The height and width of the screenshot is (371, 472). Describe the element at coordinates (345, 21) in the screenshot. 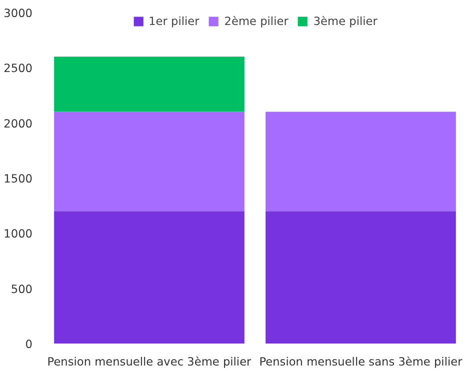

I see `legend-label: 3ème pilier` at that location.